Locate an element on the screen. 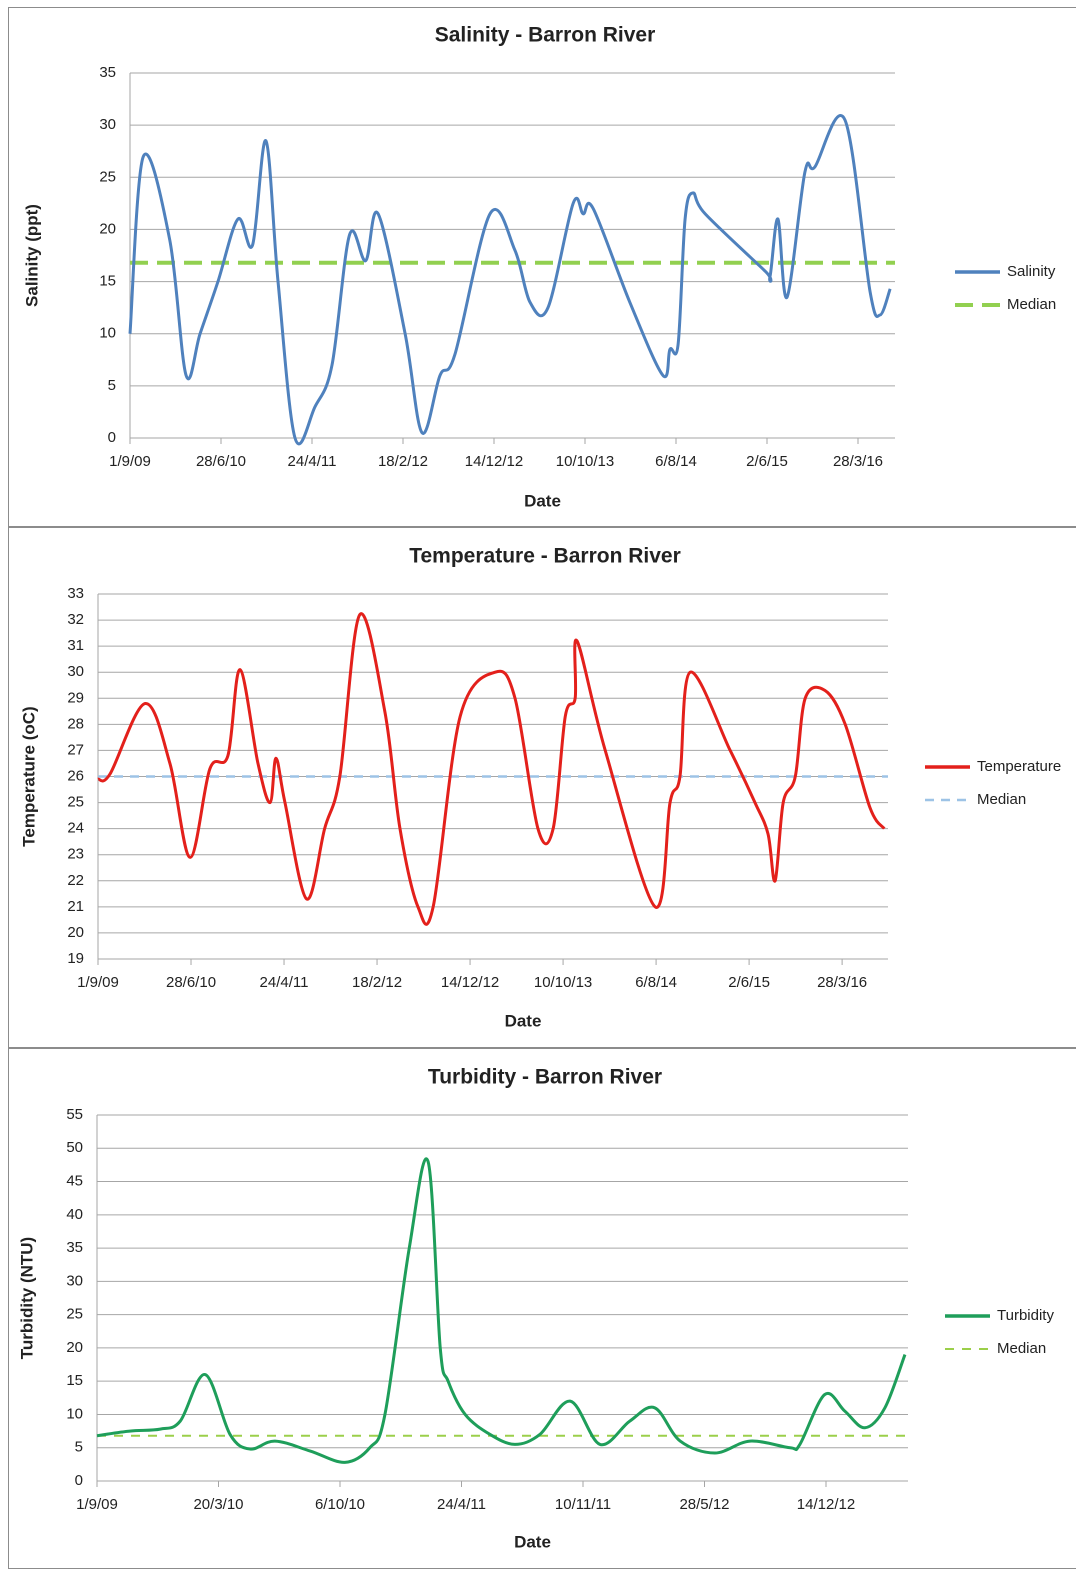  x-tick-label: 10/11/11 is located at coordinates (583, 1504).